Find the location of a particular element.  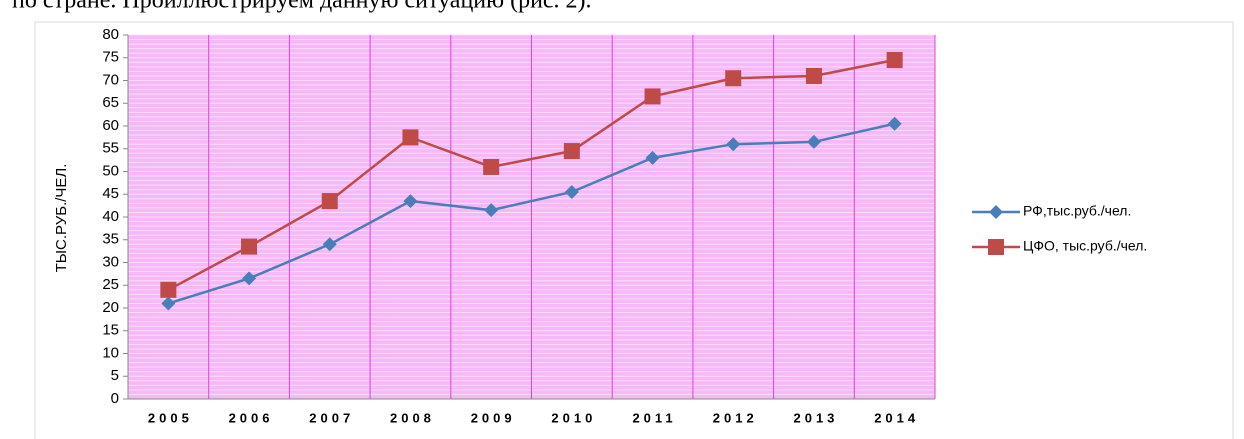

x-tick-label: 2010 is located at coordinates (573, 417).